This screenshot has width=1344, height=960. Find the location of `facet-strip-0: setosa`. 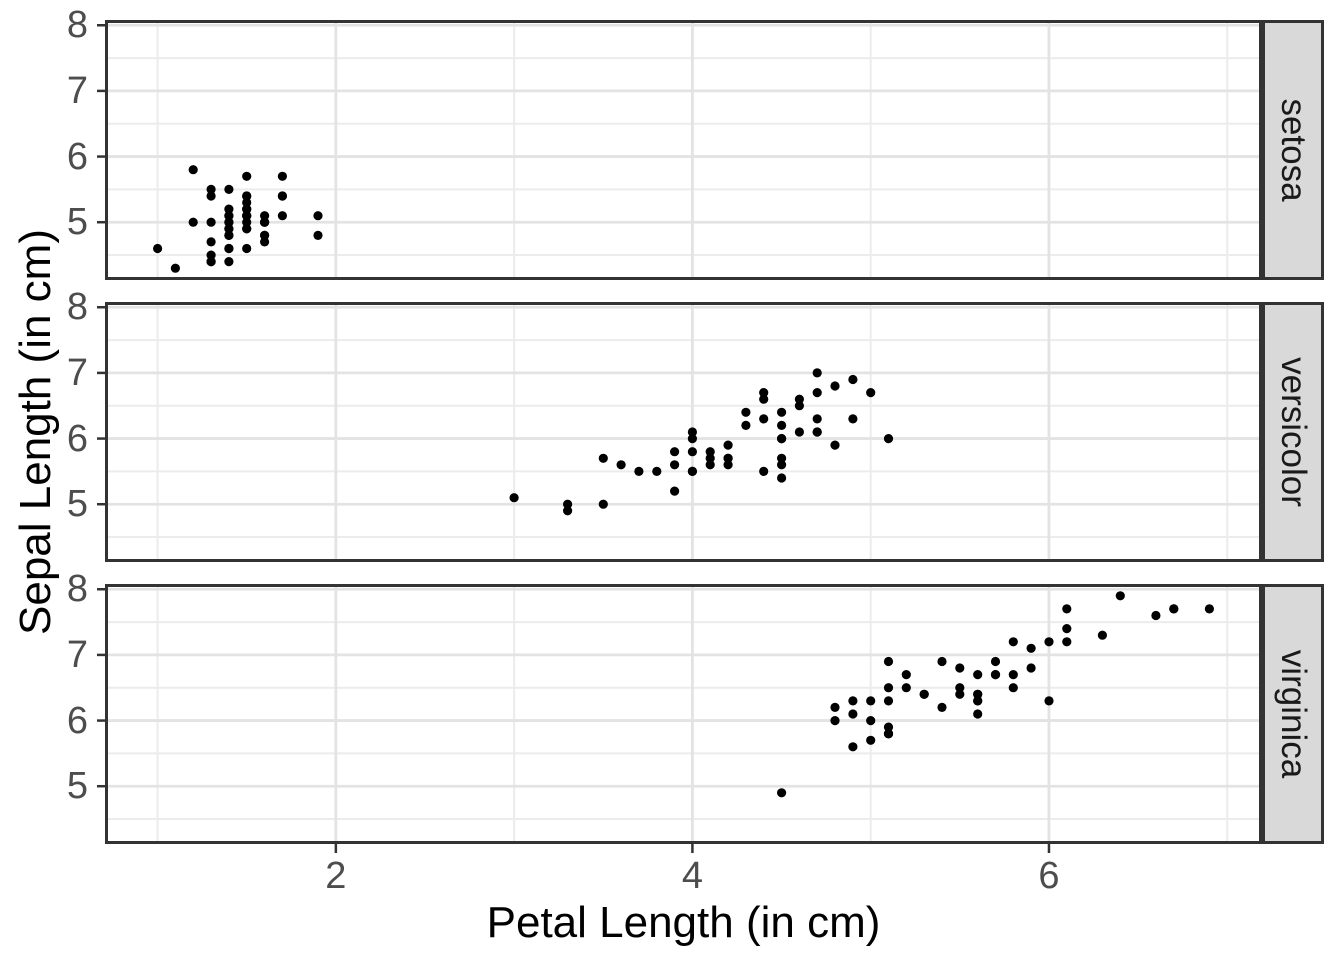

facet-strip-0: setosa is located at coordinates (1293, 150).